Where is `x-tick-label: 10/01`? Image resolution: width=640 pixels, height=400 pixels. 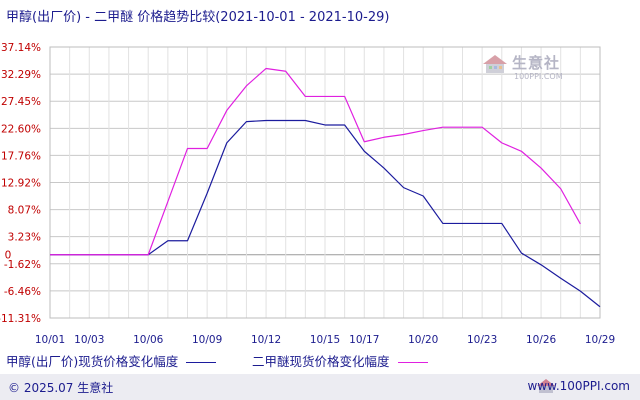 x-tick-label: 10/01 is located at coordinates (50, 340).